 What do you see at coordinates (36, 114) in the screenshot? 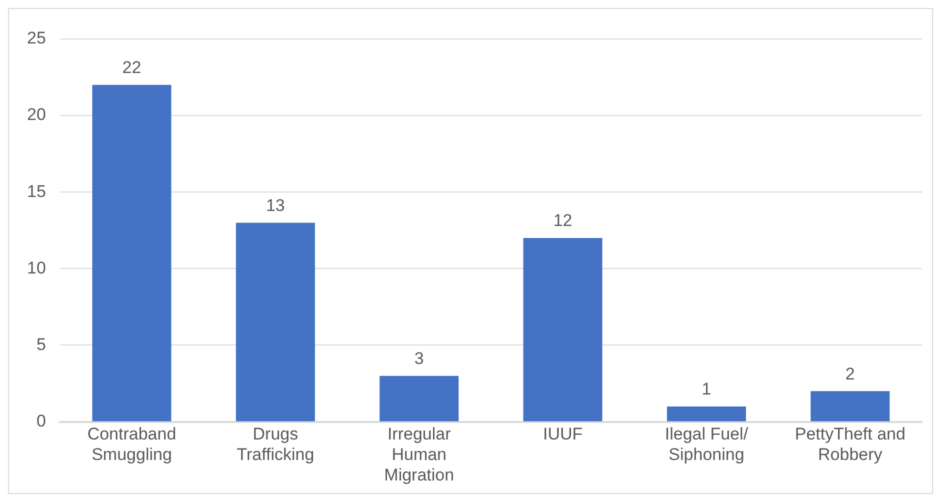
I see `y-tick-label: 20` at bounding box center [36, 114].